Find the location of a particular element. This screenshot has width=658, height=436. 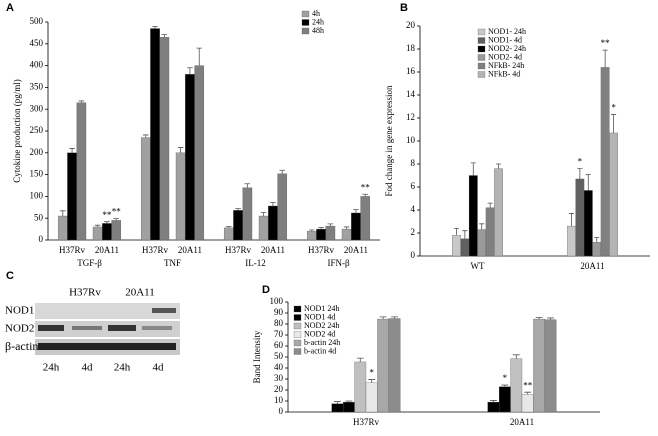

legend-label: NOD1 4d is located at coordinates (319, 316).